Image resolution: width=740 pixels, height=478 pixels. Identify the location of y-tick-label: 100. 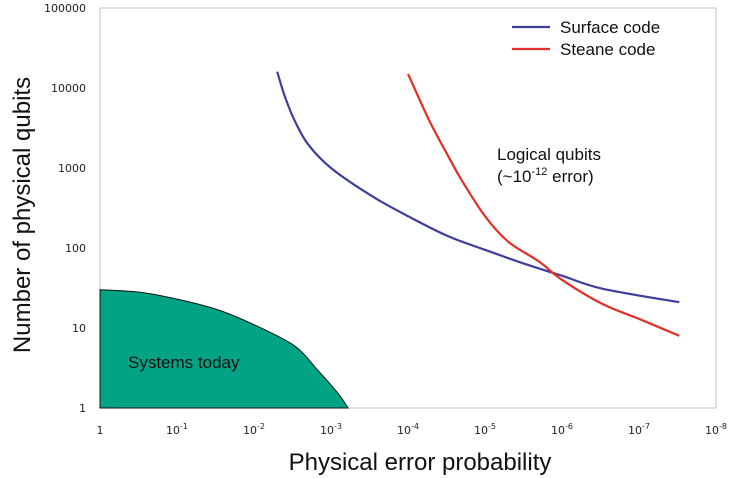
(75, 248).